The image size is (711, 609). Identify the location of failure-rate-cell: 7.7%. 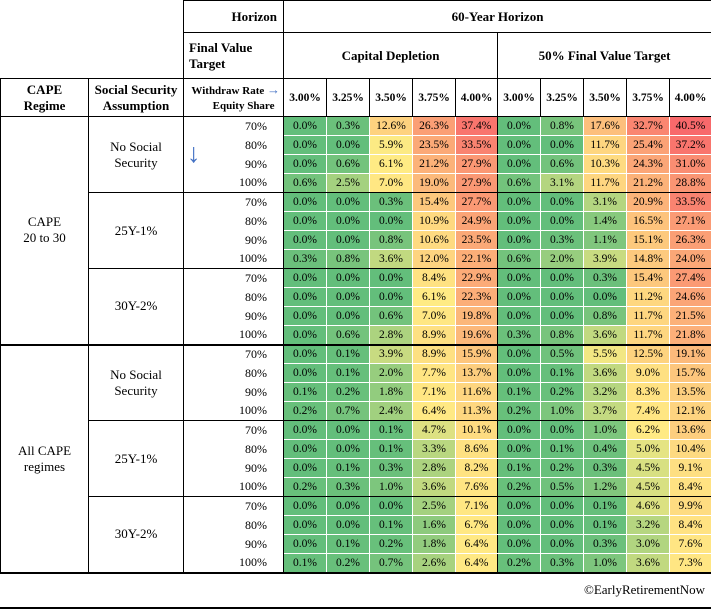
(434, 373).